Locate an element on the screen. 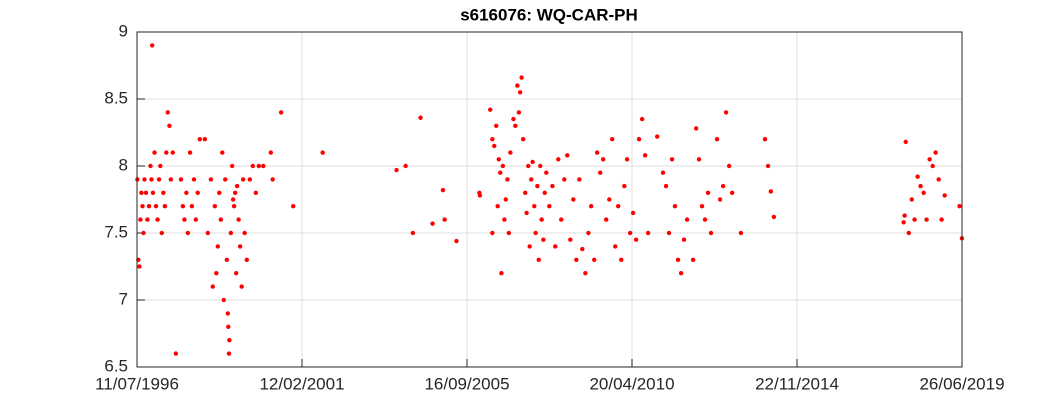 The width and height of the screenshot is (1063, 413). y-tick-label: 8 is located at coordinates (123, 164).